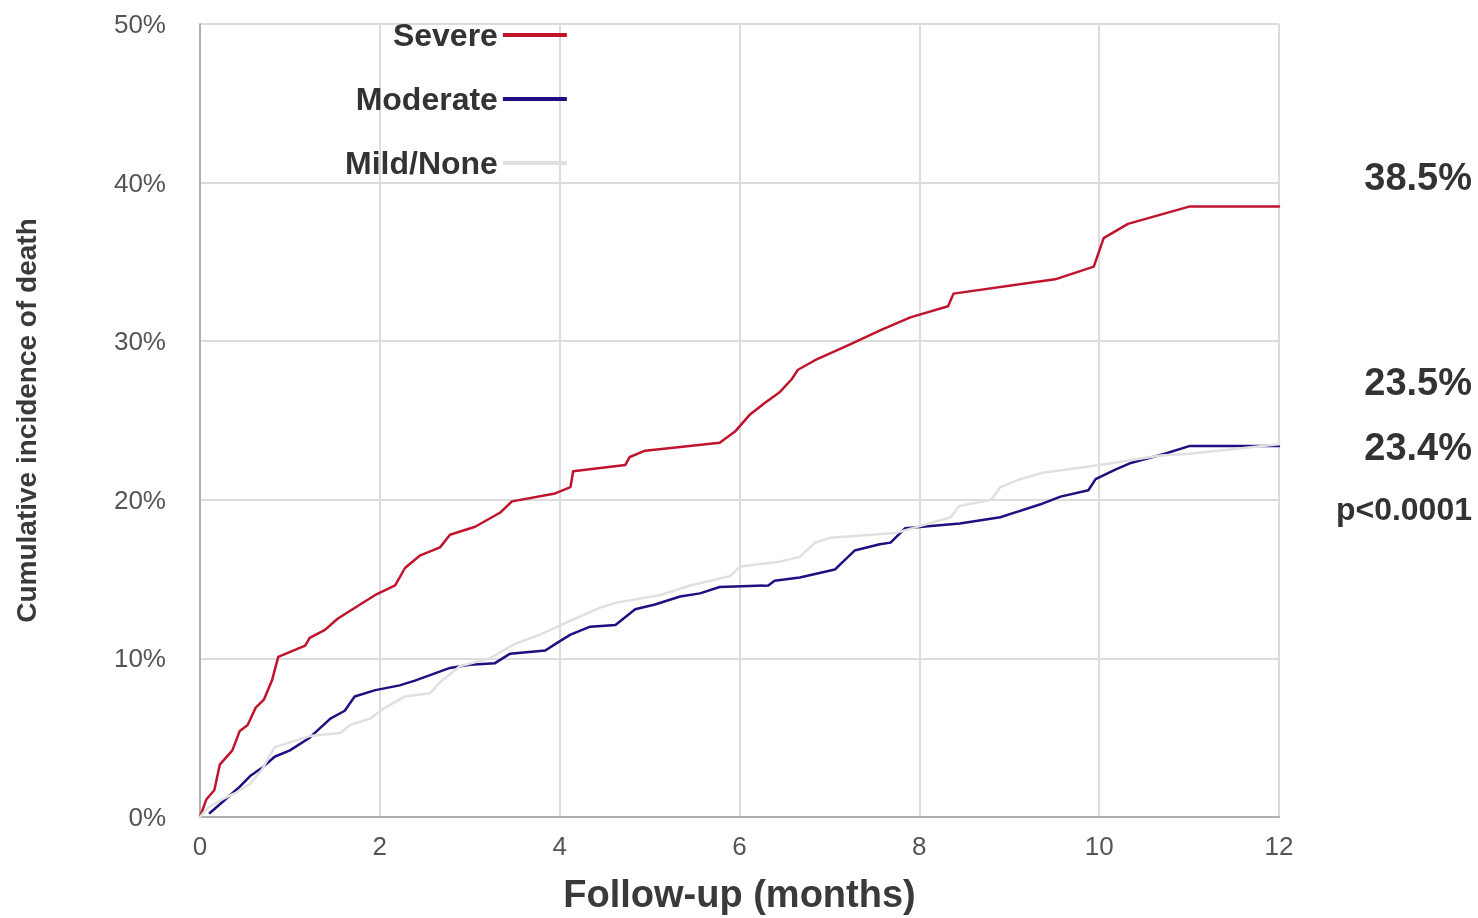 This screenshot has height=918, width=1478. Describe the element at coordinates (919, 846) in the screenshot. I see `x-tick-label: 8` at that location.